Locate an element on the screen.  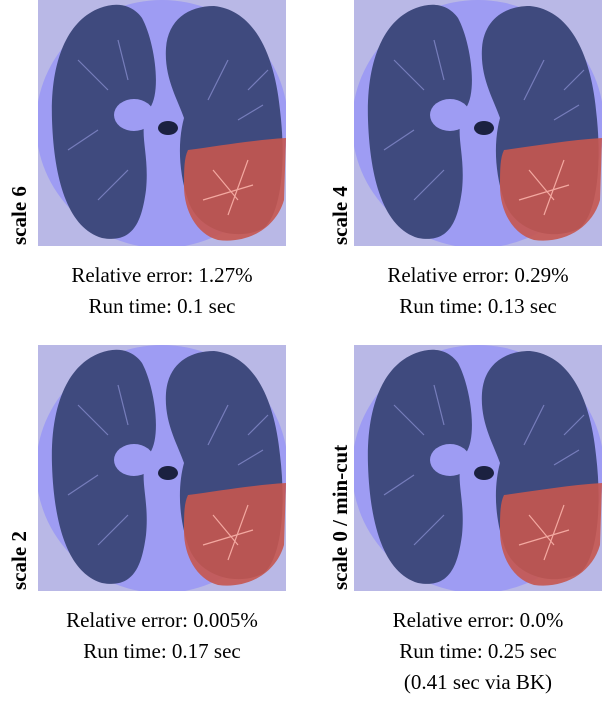
caption-line: Relative error: 0.29% is located at coordinates (477, 275).